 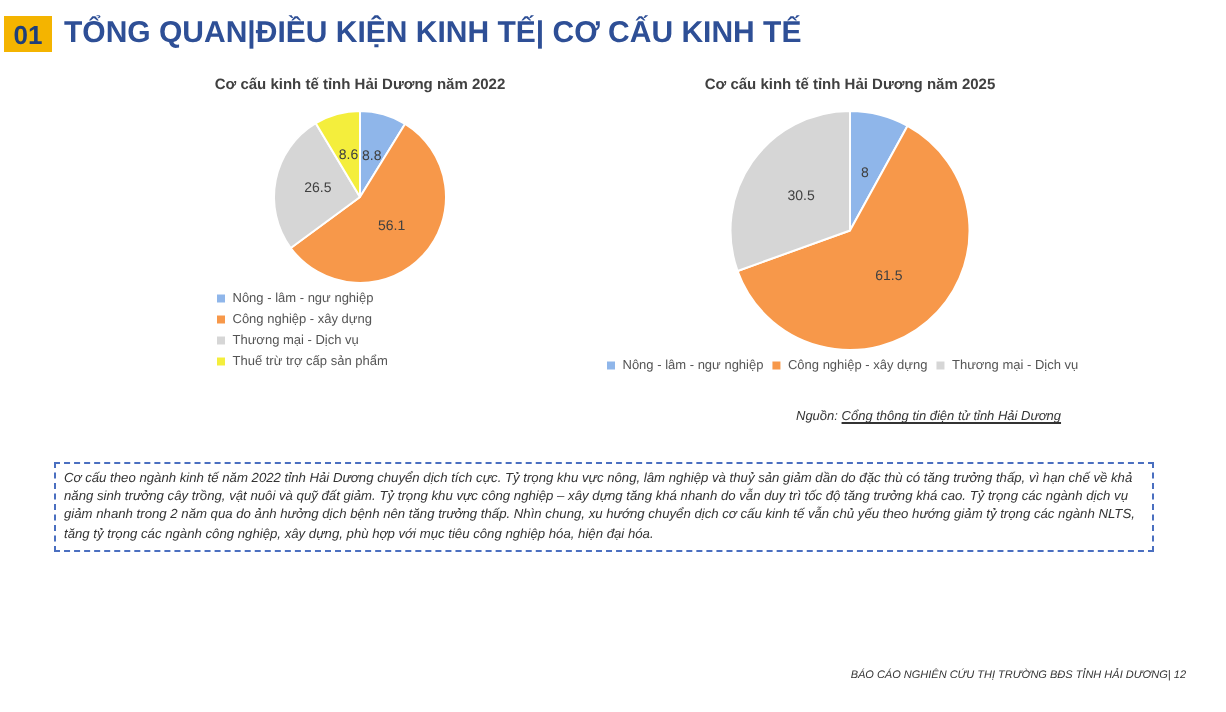 I want to click on text: TỔNG QUAN|ĐIỀU KIỆN KINH TẾ| CƠ CẤU KINH TẾ, so click(x=433, y=33).